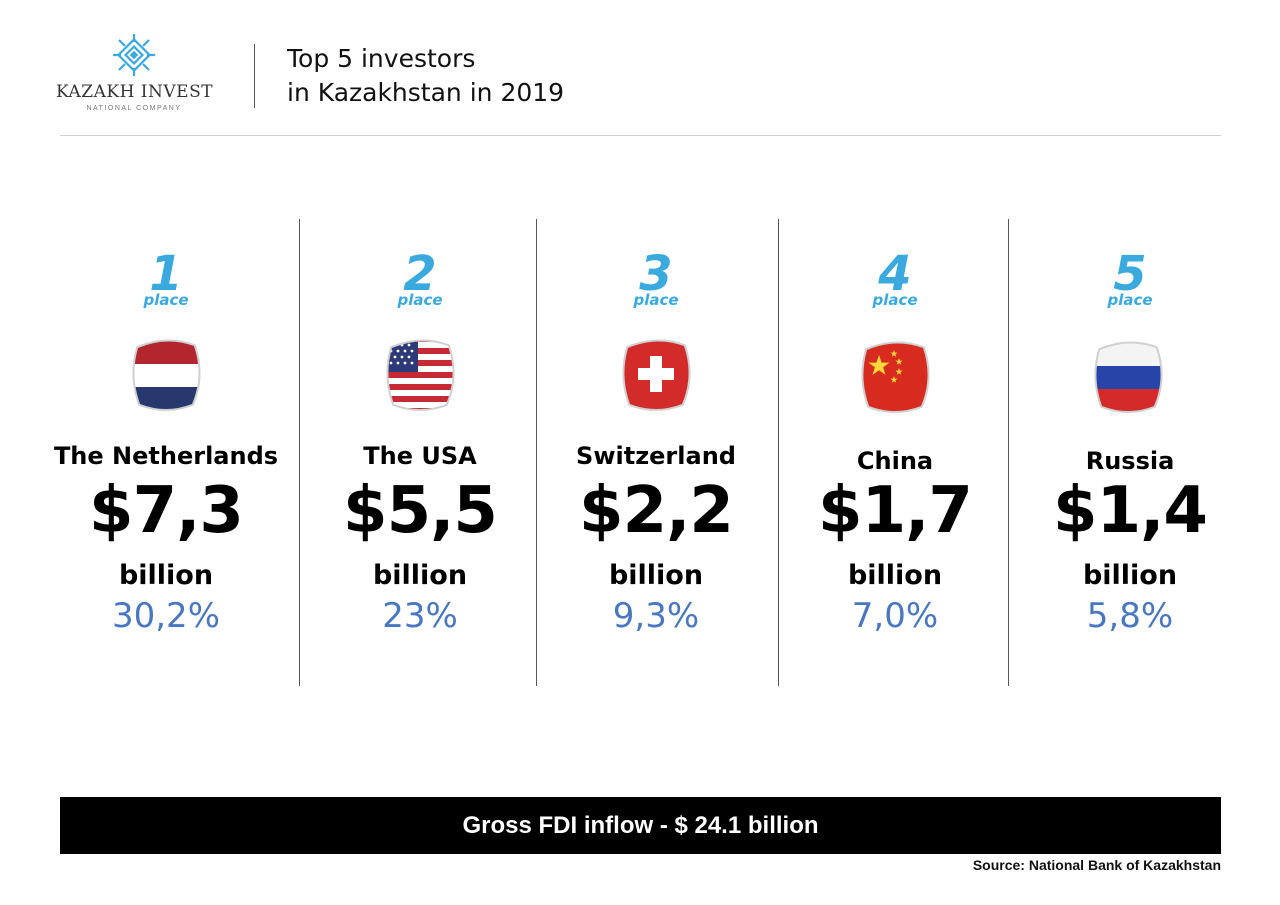 The image size is (1280, 905). Describe the element at coordinates (166, 511) in the screenshot. I see `investment-value: $7,3` at that location.